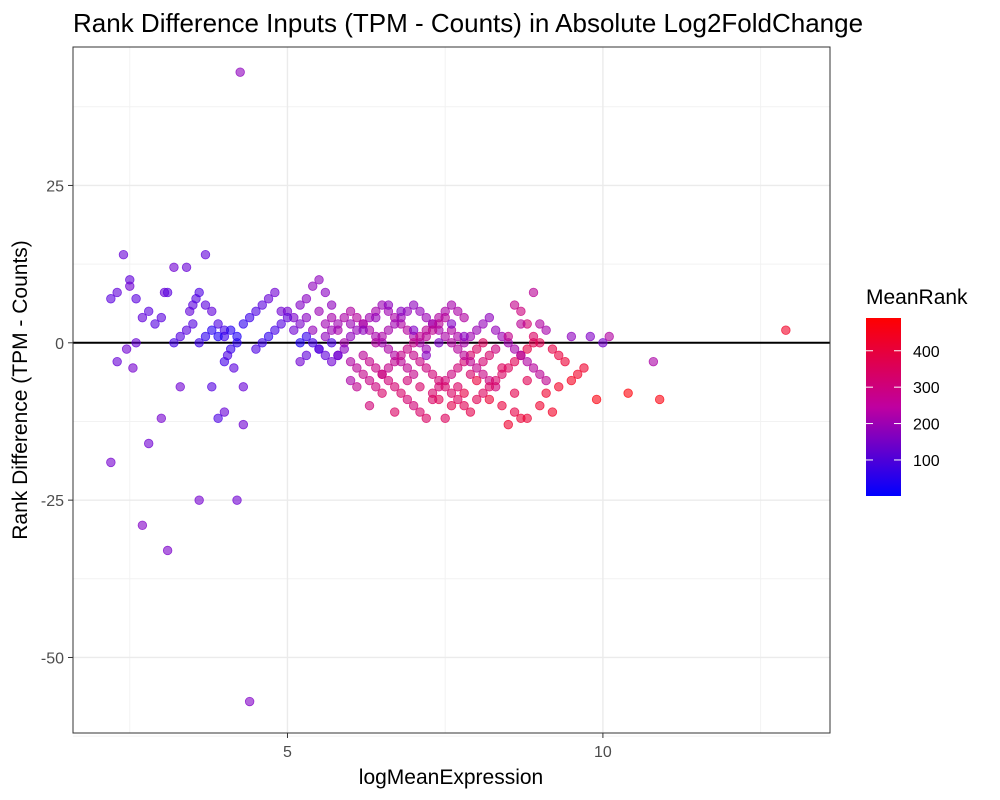 The width and height of the screenshot is (1000, 800). I want to click on legend-tick-label: 400, so click(926, 352).